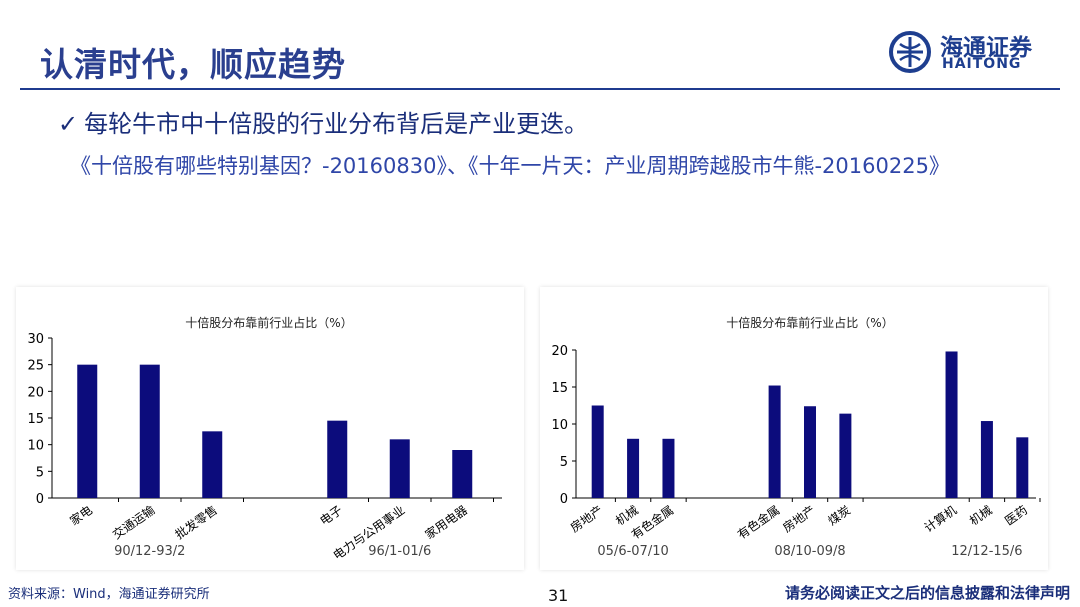 This screenshot has width=1080, height=607. What do you see at coordinates (927, 593) in the screenshot?
I see `disclaimer-text: 请务必阅读正文之后的信息披露和法律声明` at bounding box center [927, 593].